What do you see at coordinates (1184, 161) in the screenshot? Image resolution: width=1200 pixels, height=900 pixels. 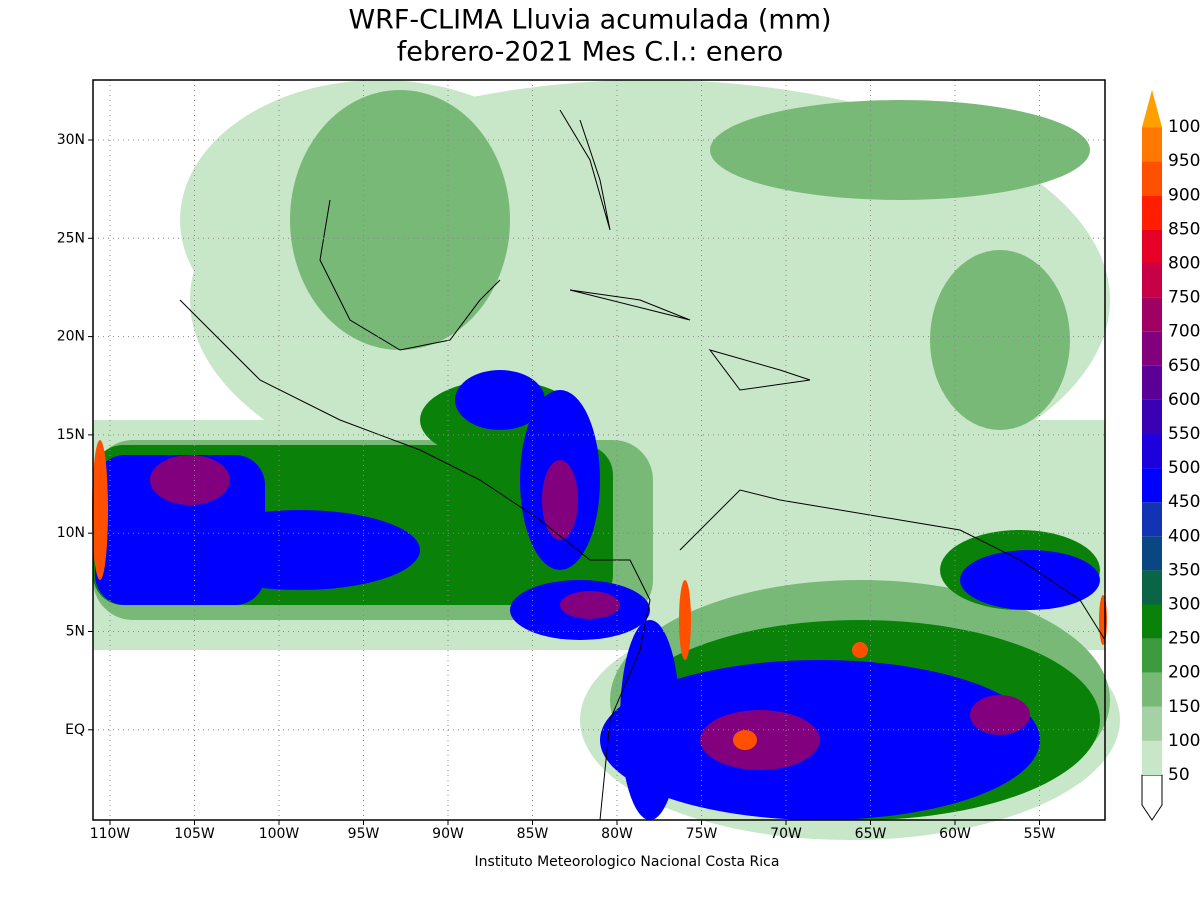 I see `colorbar-label: 950` at bounding box center [1184, 161].